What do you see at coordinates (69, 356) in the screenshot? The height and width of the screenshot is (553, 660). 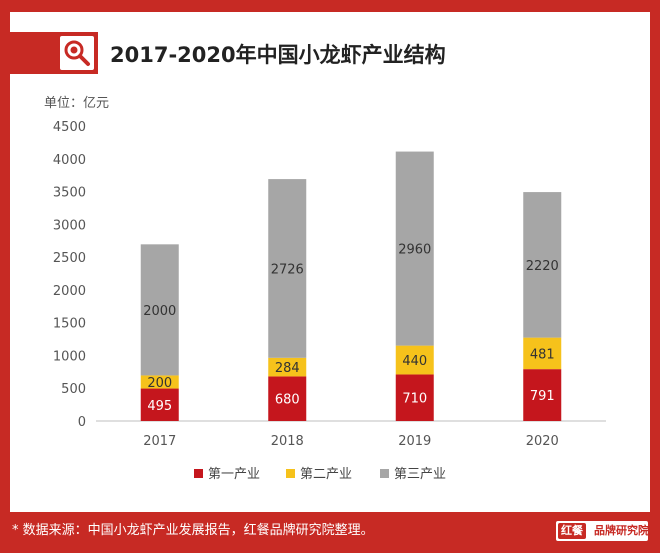 I see `y-tick-label-2: 1000` at bounding box center [69, 356].